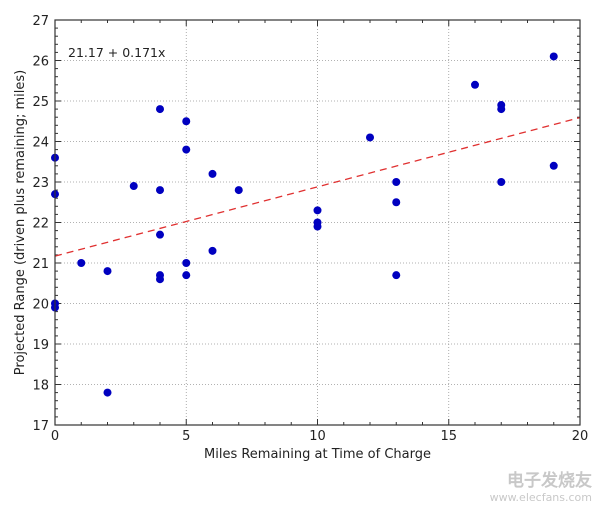 The image size is (600, 510). I want to click on y-tick-label: 26, so click(40, 62).